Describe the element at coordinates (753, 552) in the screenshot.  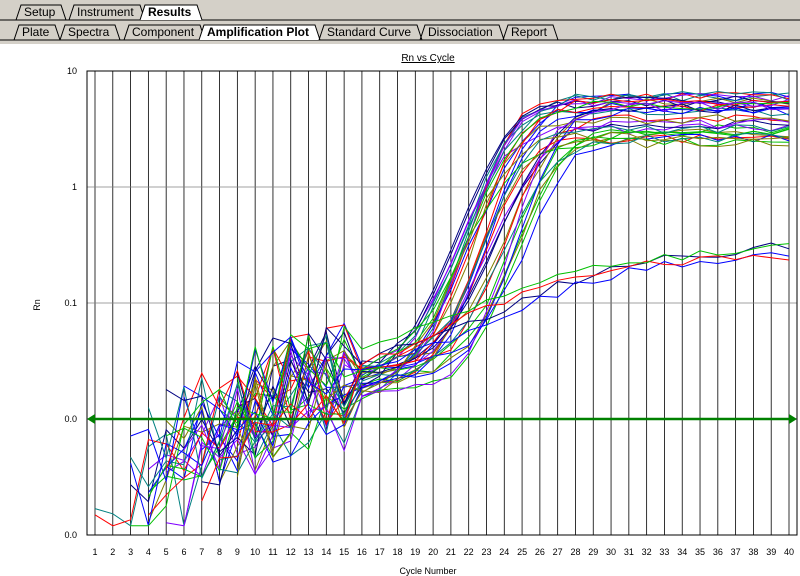
I see `x-tick-label: 38` at that location.